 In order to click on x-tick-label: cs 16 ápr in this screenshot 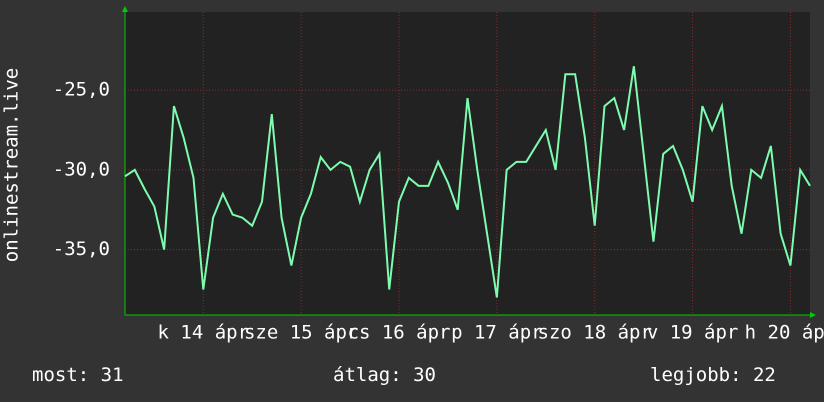, I will do `click(399, 333)`.